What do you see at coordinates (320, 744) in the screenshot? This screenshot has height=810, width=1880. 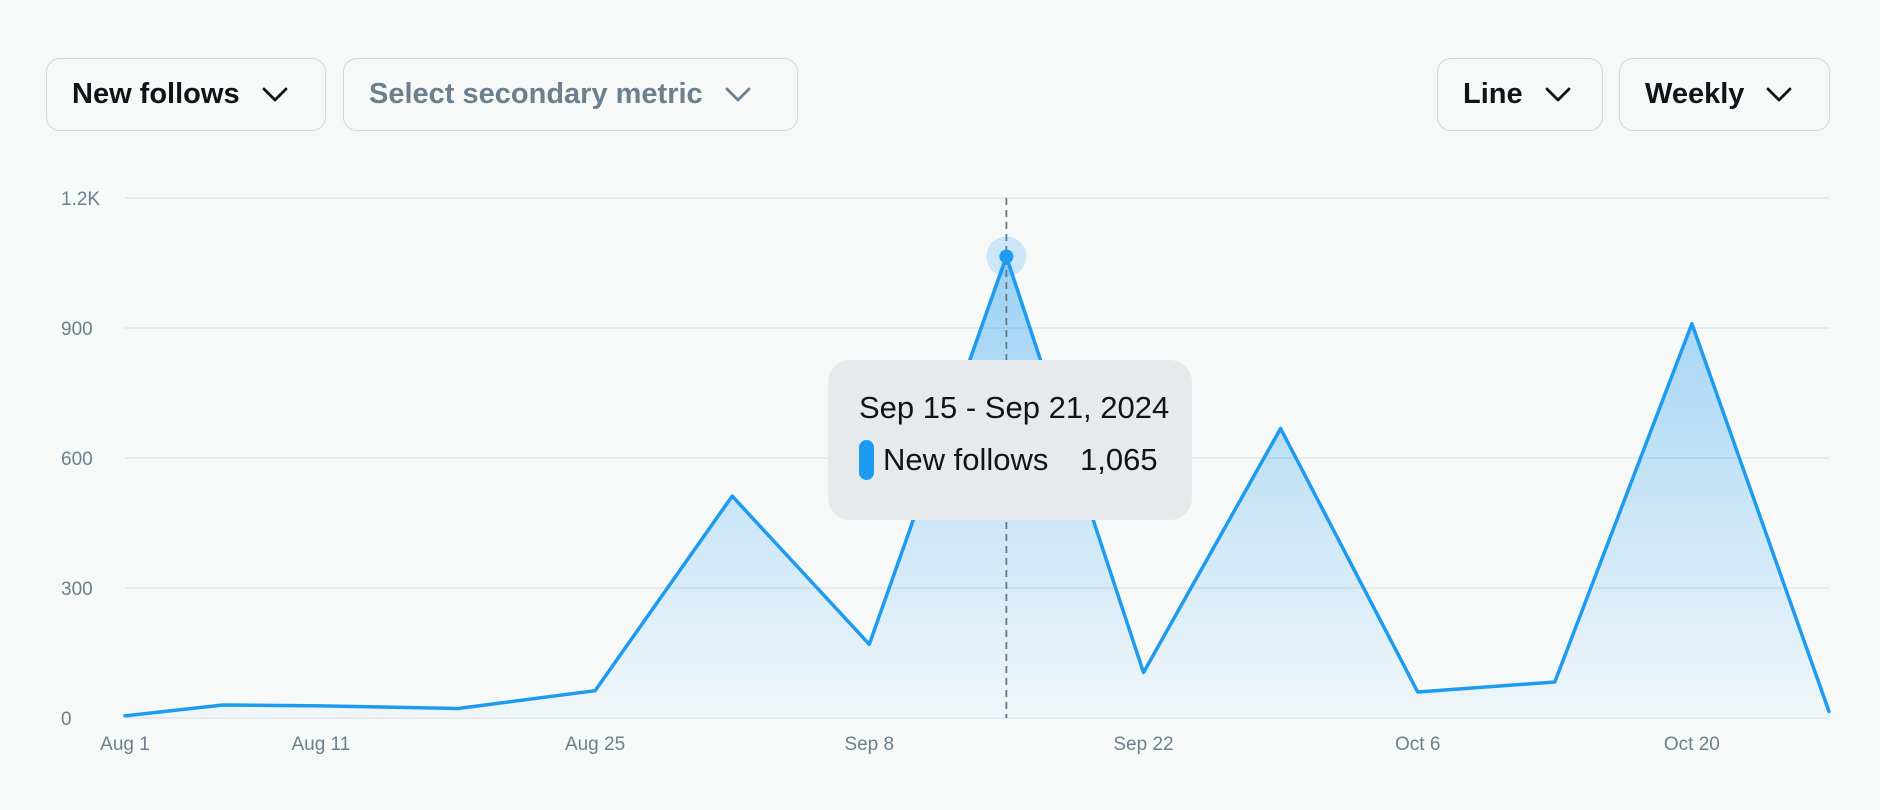 I see `x-tick-label: Aug 11` at bounding box center [320, 744].